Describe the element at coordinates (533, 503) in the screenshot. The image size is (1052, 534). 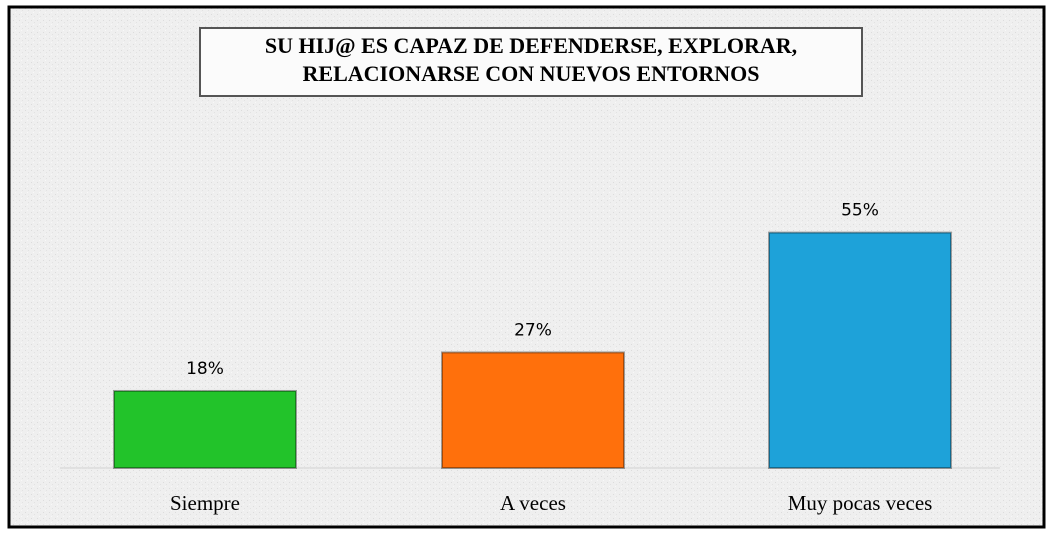
I see `x-tick-label: A veces` at that location.